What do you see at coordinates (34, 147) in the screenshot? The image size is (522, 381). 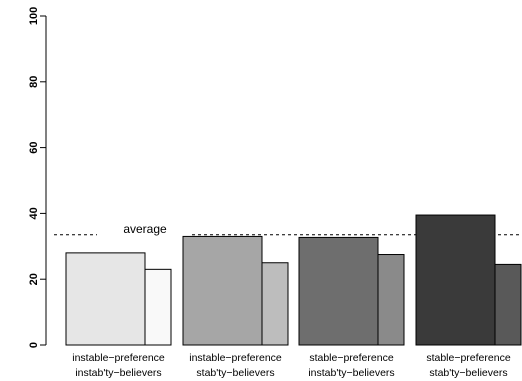 I see `y-tick-label: 60` at bounding box center [34, 147].